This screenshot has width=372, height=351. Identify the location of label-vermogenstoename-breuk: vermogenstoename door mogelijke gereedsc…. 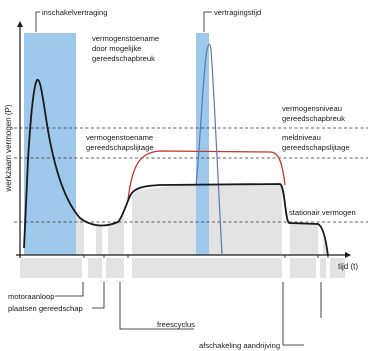
(125, 48).